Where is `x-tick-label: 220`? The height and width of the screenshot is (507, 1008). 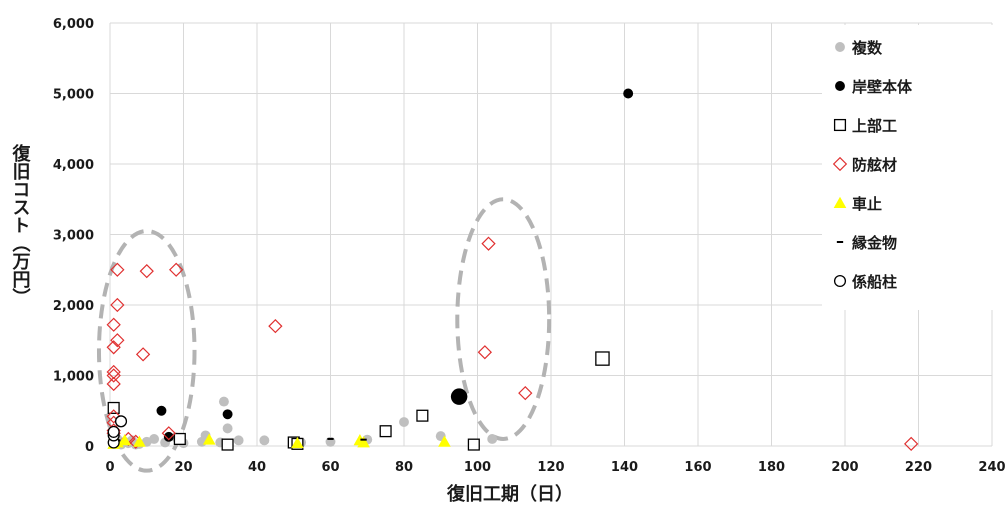
x-tick-label: 220 is located at coordinates (918, 467).